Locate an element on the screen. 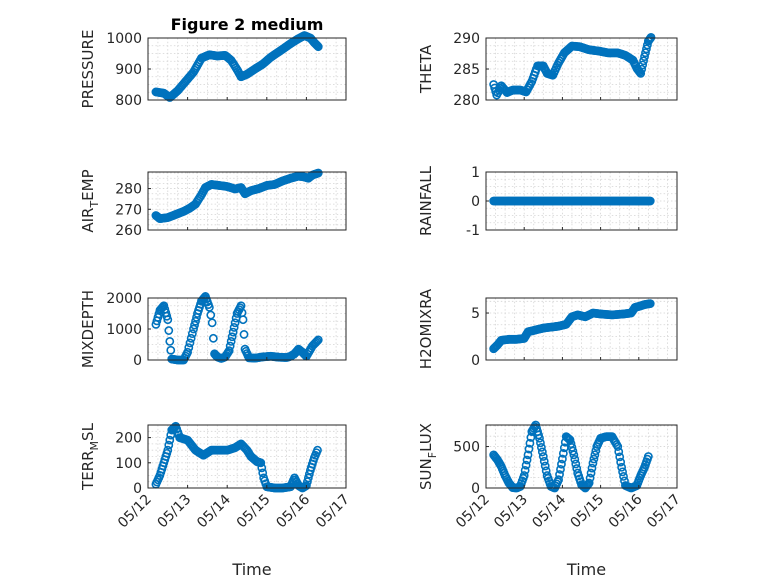  y-axis-label: AIRTEMP is located at coordinates (90, 200).